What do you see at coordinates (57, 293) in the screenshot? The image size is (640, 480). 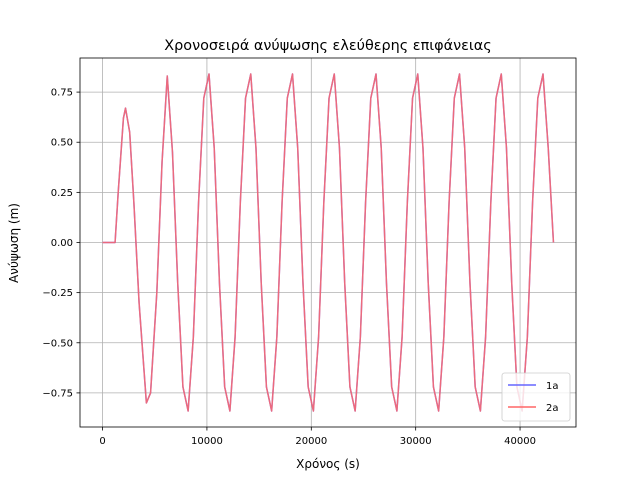 I see `y-tick-label: −0.25` at bounding box center [57, 293].